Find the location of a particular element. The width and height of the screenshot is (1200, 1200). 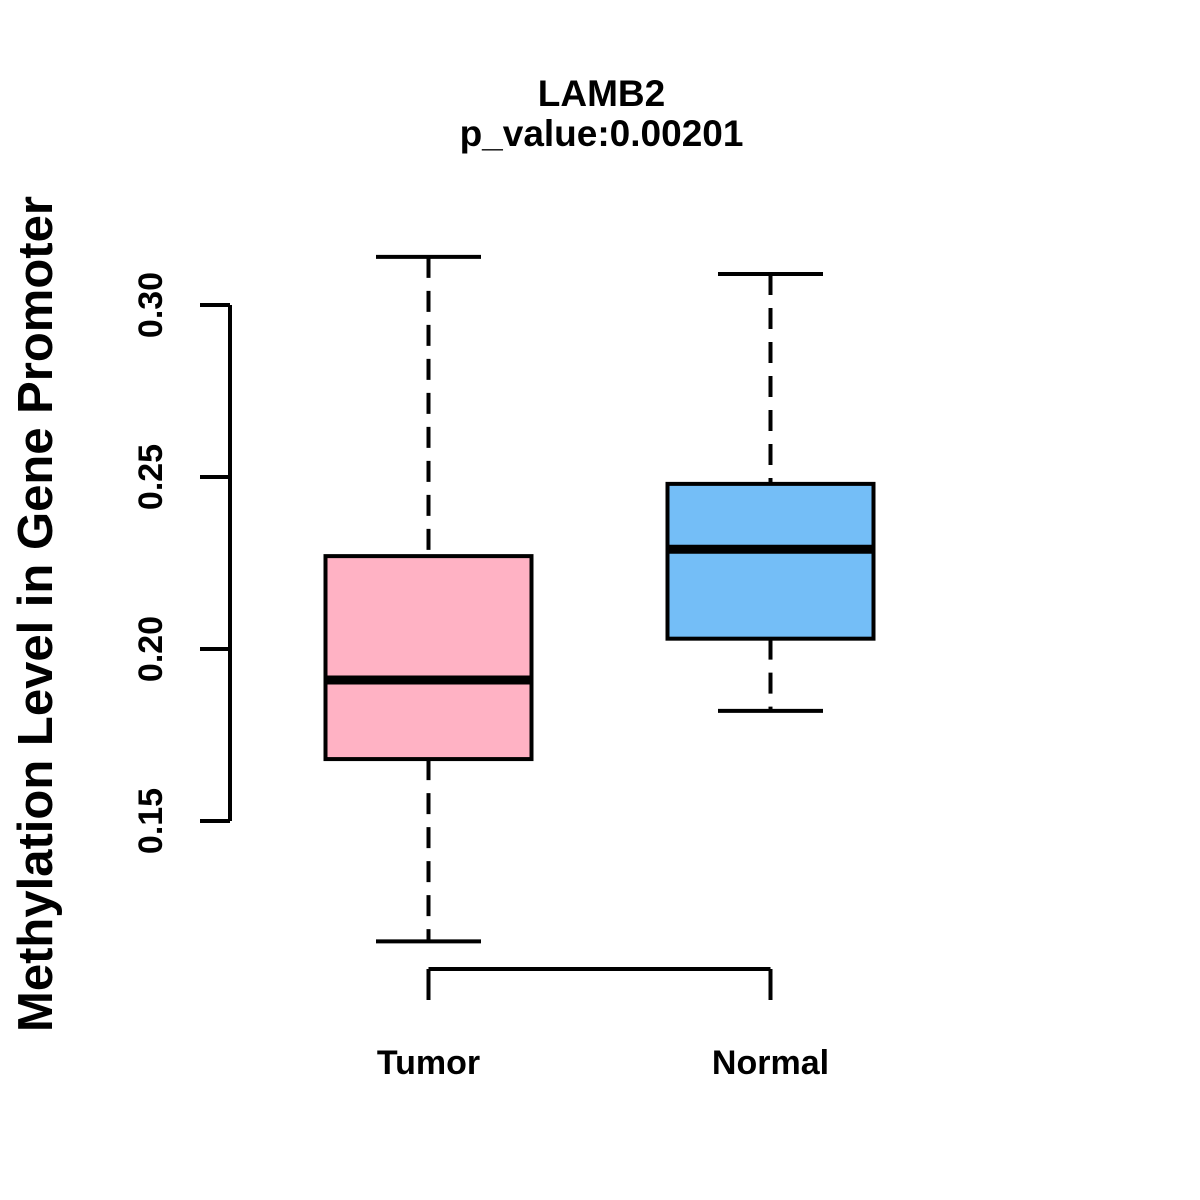

tumor-box is located at coordinates (428, 658).